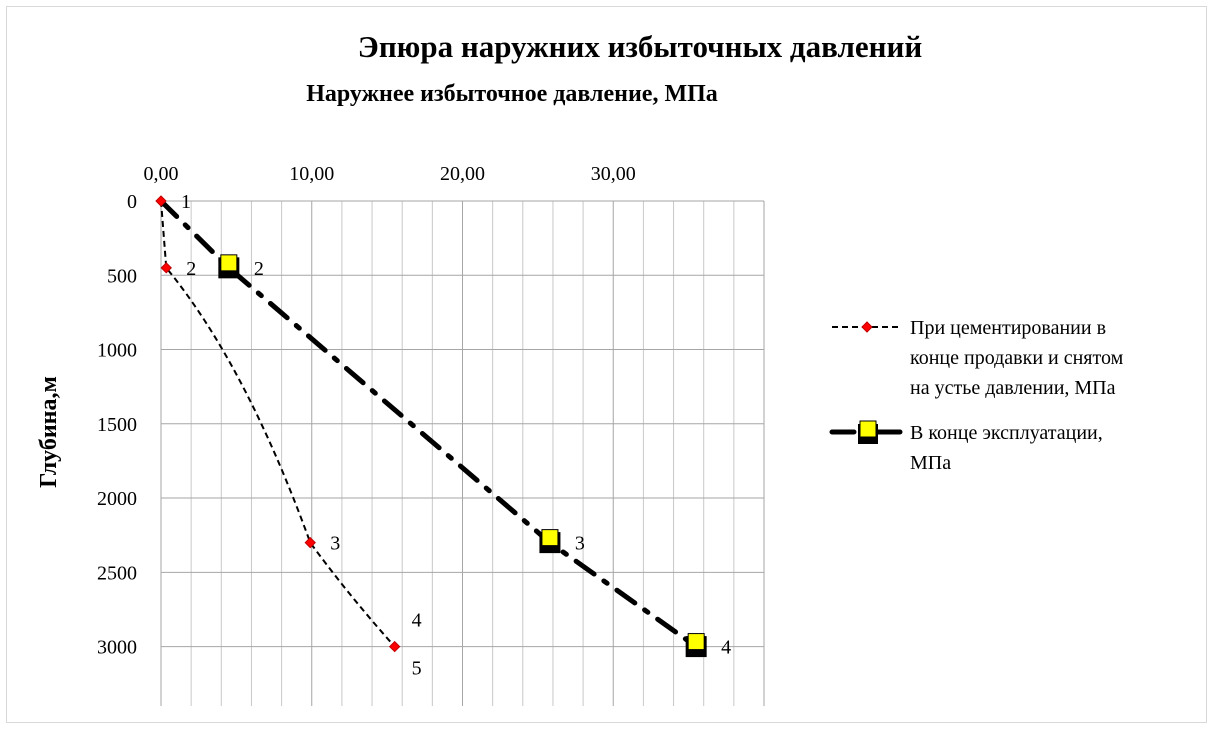 The image size is (1213, 729). I want to click on y-tick-label: 500, so click(122, 276).